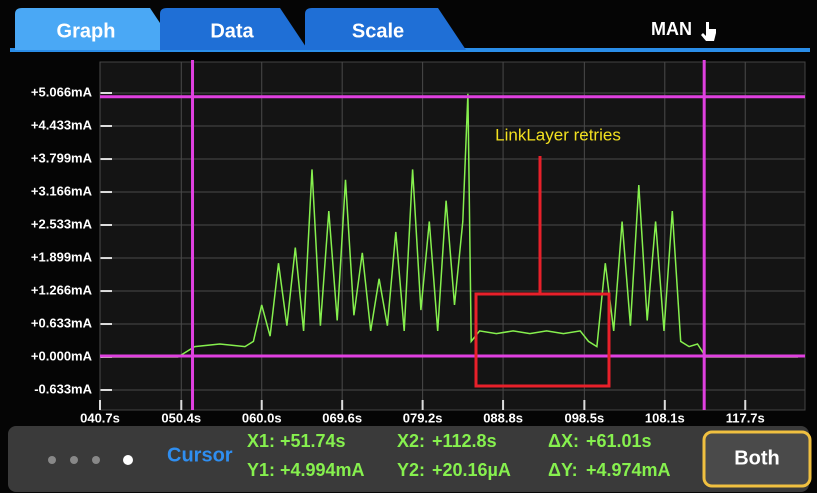 The height and width of the screenshot is (493, 817). I want to click on x-tick-label: 108.1s, so click(665, 417).